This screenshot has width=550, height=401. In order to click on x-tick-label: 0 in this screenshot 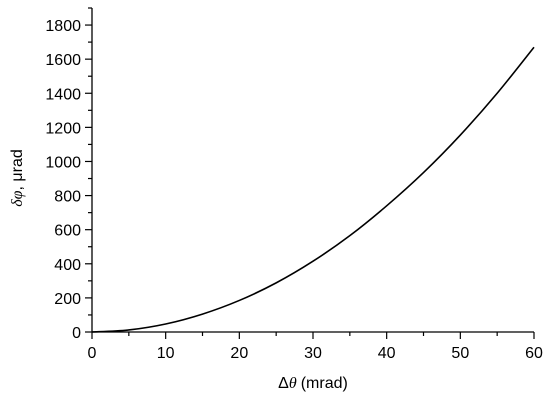, I will do `click(92, 353)`.